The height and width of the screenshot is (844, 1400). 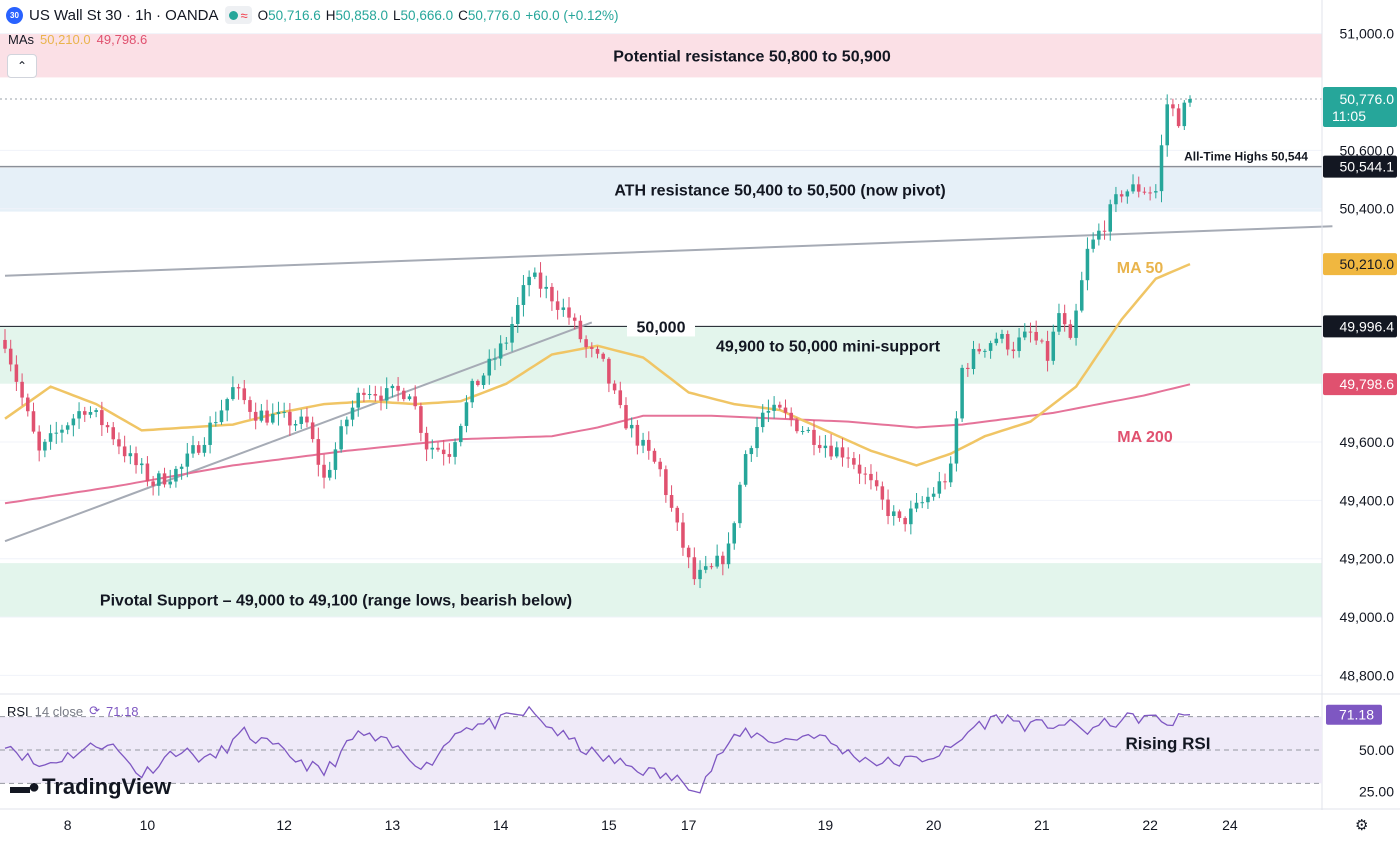 I want to click on collapse-legend-button: ⌃, so click(x=22, y=66).